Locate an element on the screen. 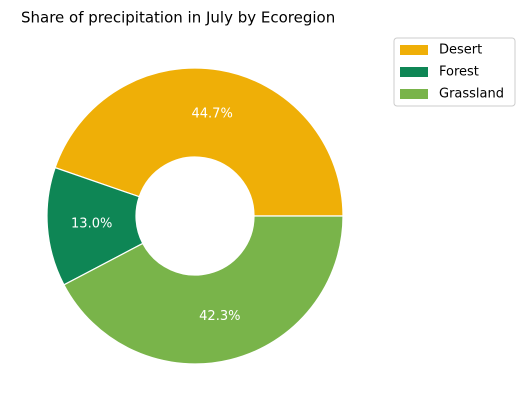  legend-label: Forest is located at coordinates (459, 72).